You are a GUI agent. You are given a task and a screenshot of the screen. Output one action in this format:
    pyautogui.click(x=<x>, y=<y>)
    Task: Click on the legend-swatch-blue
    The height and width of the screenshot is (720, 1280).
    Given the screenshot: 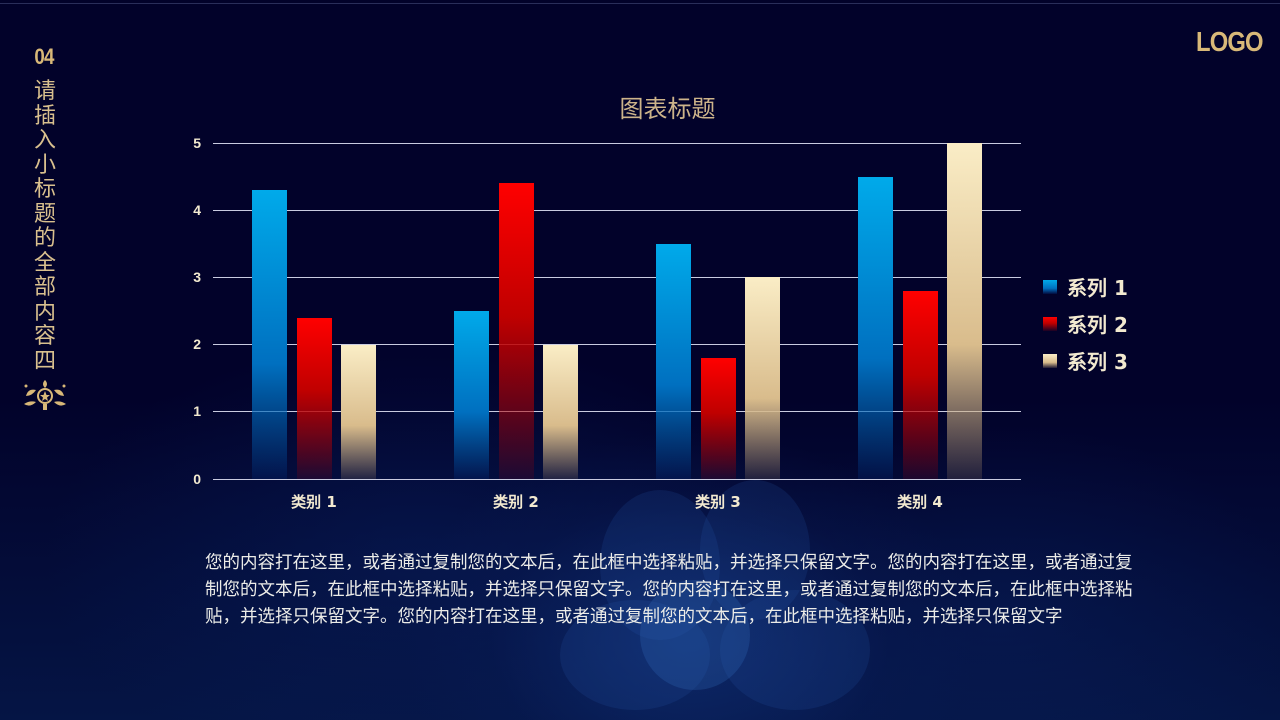 What is the action you would take?
    pyautogui.click(x=1050, y=286)
    